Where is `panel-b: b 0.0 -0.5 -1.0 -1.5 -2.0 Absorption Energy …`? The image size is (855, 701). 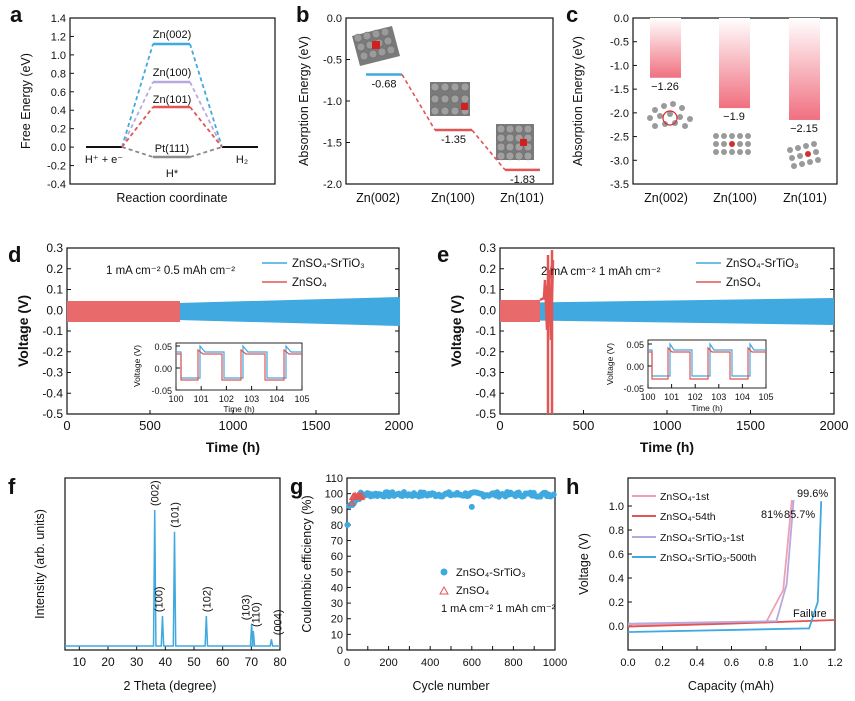 panel-b: b 0.0 -0.5 -1.0 -1.5 -2.0 Absorption Energy … is located at coordinates (425, 103).